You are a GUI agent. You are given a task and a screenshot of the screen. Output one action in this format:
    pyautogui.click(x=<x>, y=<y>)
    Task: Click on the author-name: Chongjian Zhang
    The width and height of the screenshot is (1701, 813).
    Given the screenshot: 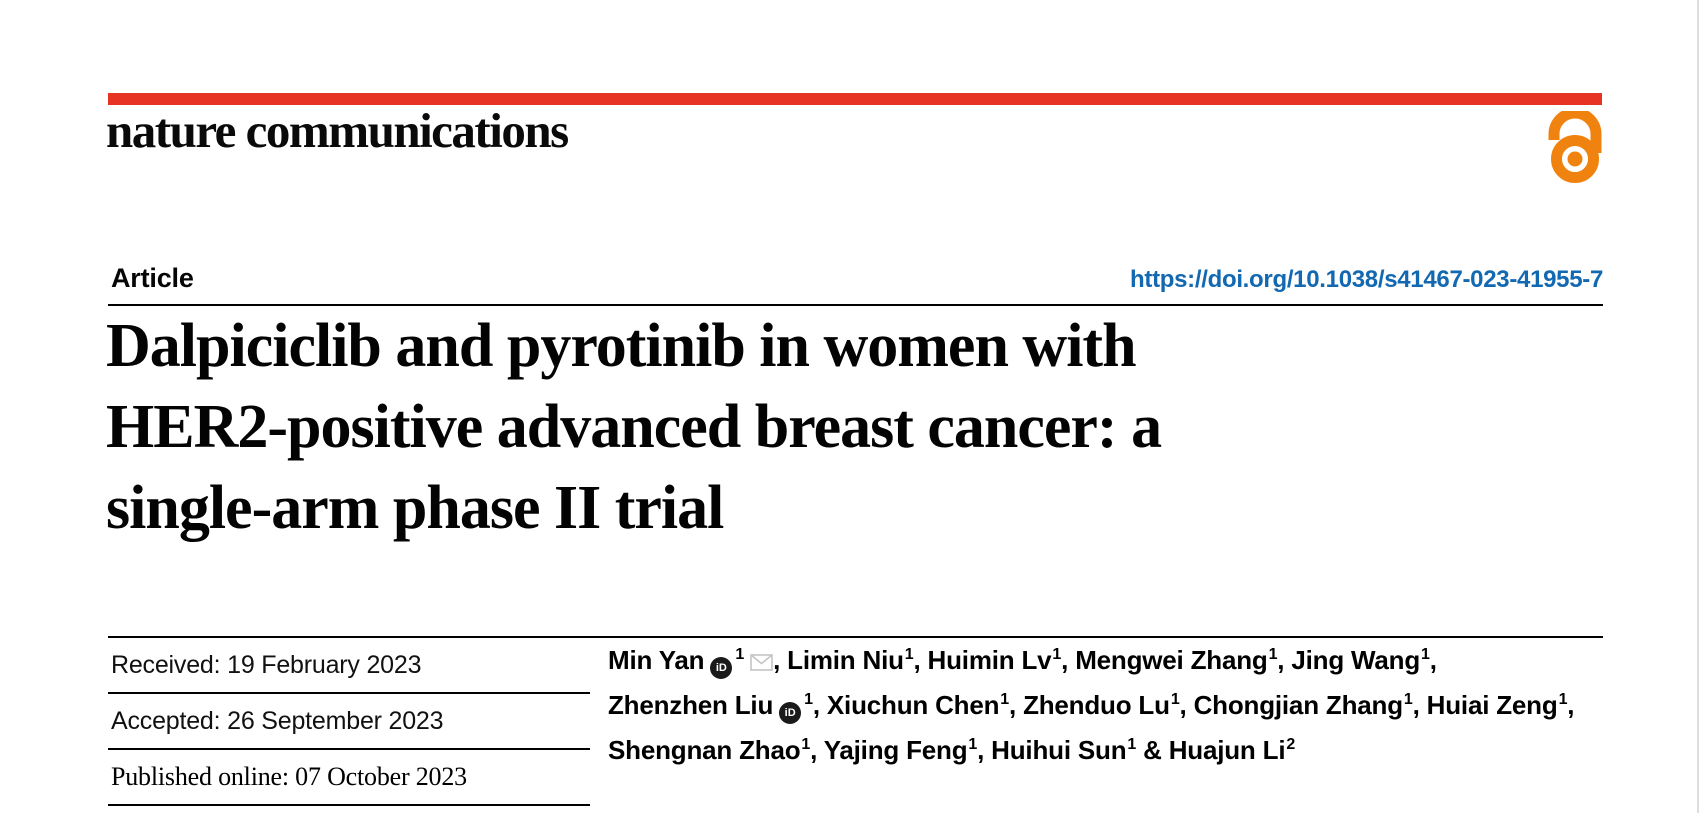 What is the action you would take?
    pyautogui.click(x=1298, y=705)
    